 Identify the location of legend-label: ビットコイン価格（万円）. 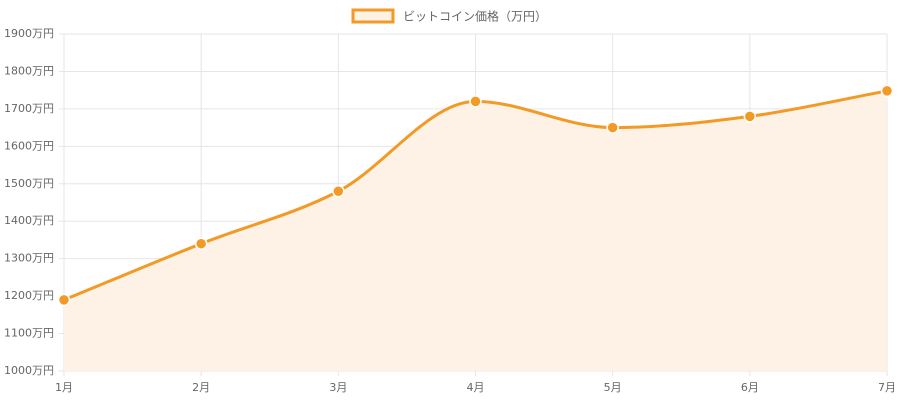
(475, 16).